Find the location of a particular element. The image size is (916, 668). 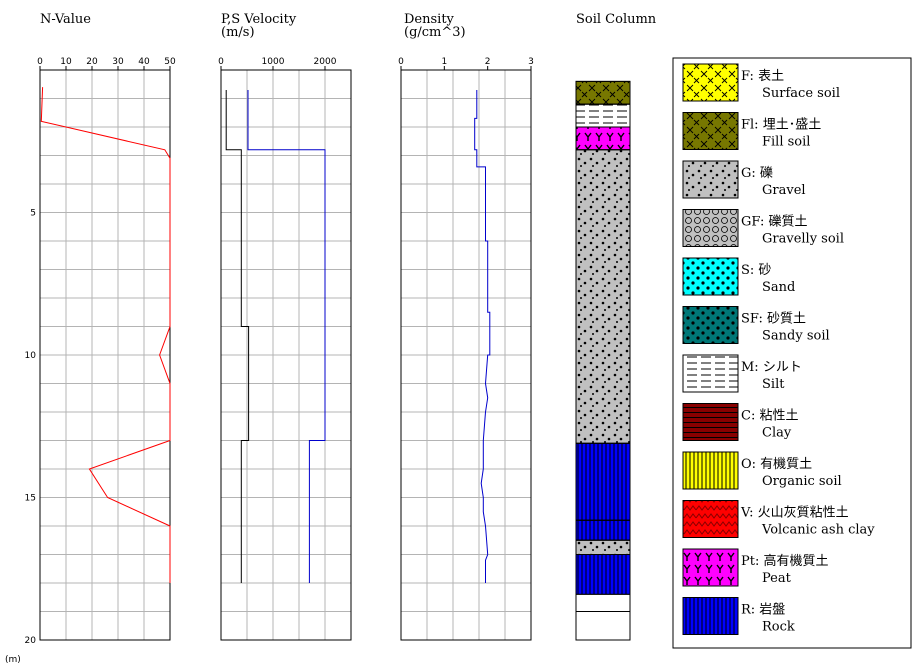

legend-label-jp: R: 岩盤 is located at coordinates (763, 610).